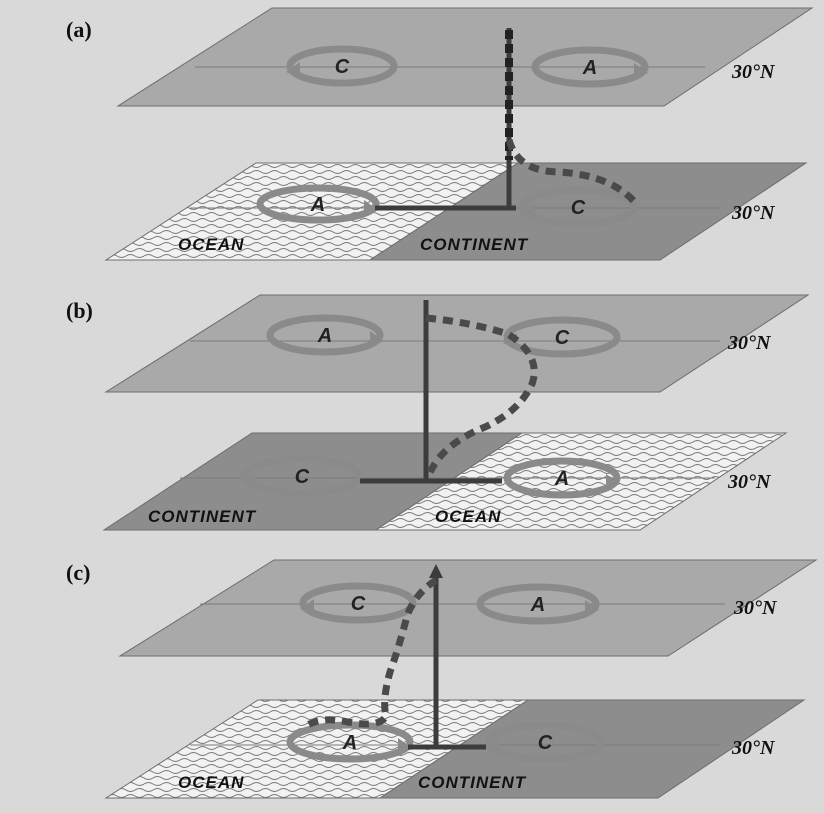 The height and width of the screenshot is (813, 824). I want to click on panel-label: (b), so click(79, 310).